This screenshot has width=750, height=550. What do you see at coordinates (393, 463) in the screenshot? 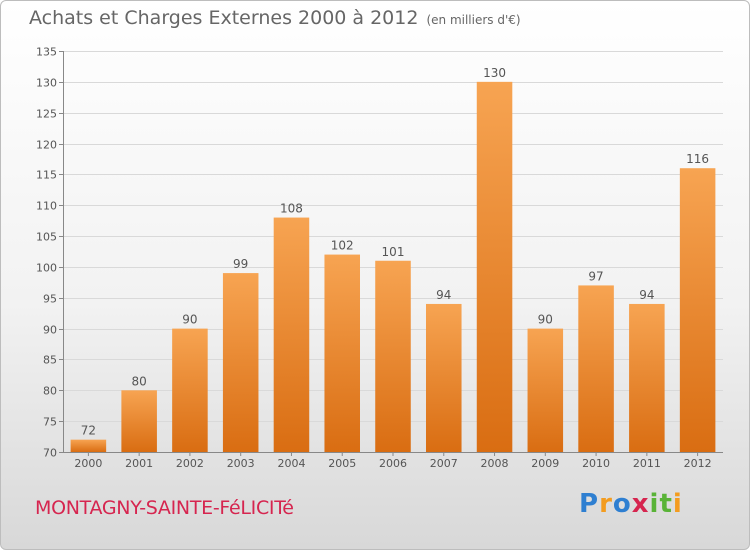
I see `x-tick-label: 2006` at bounding box center [393, 463].